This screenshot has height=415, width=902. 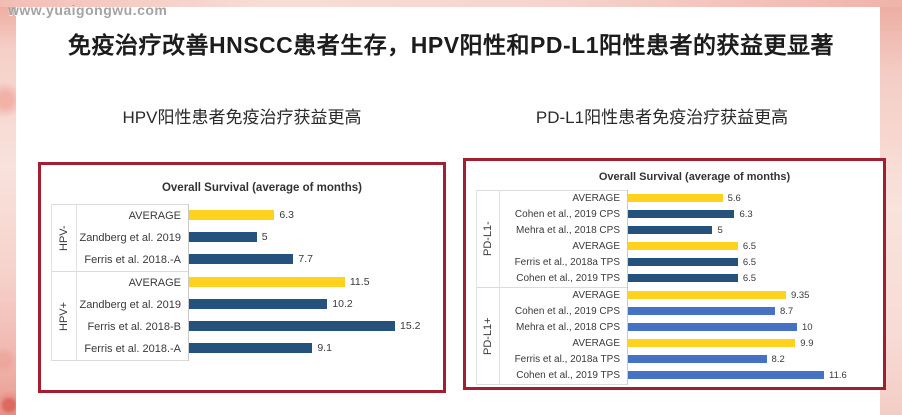 What do you see at coordinates (778, 359) in the screenshot?
I see `bar-value-label: 8.2` at bounding box center [778, 359].